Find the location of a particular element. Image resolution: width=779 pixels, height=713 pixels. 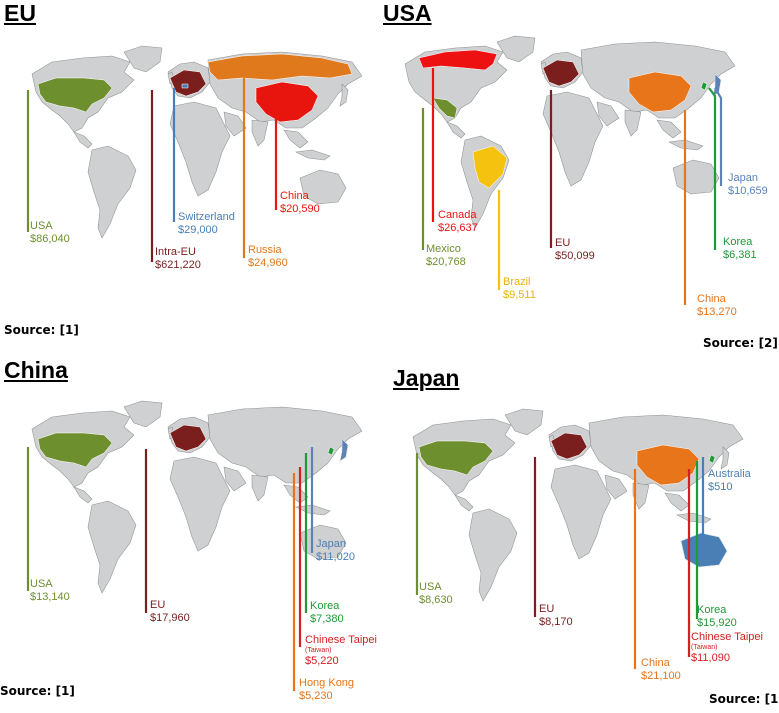

label-value: $26,637 is located at coordinates (458, 228).